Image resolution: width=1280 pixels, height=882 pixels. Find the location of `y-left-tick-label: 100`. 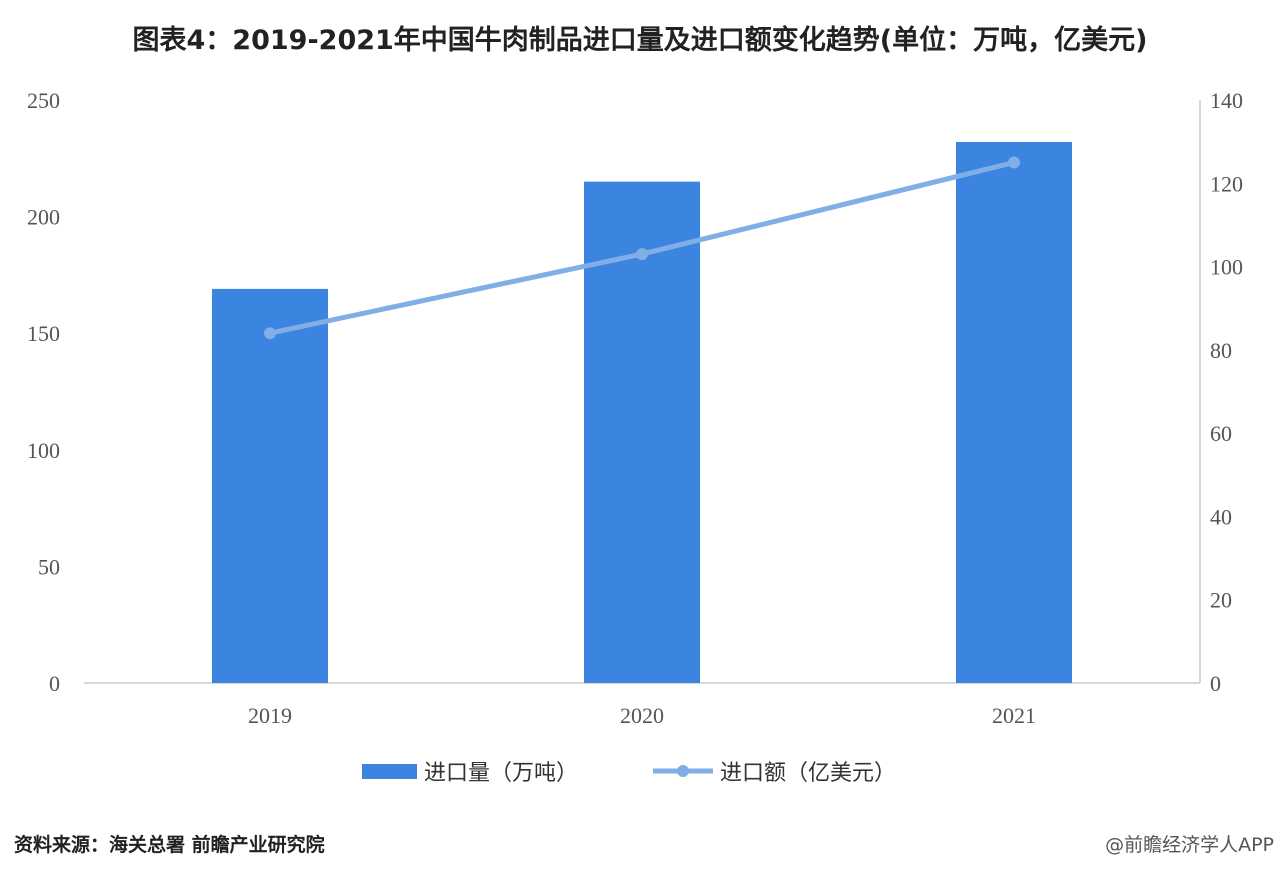

y-left-tick-label: 100 is located at coordinates (43, 450).